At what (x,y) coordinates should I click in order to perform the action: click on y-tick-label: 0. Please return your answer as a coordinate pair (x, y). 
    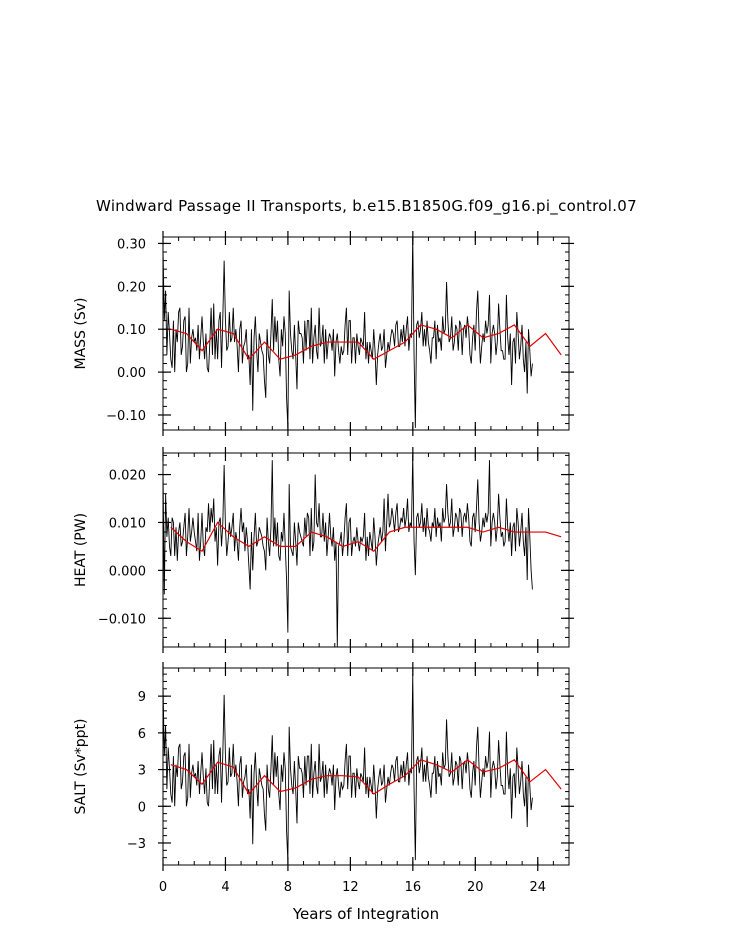
    Looking at the image, I should click on (142, 807).